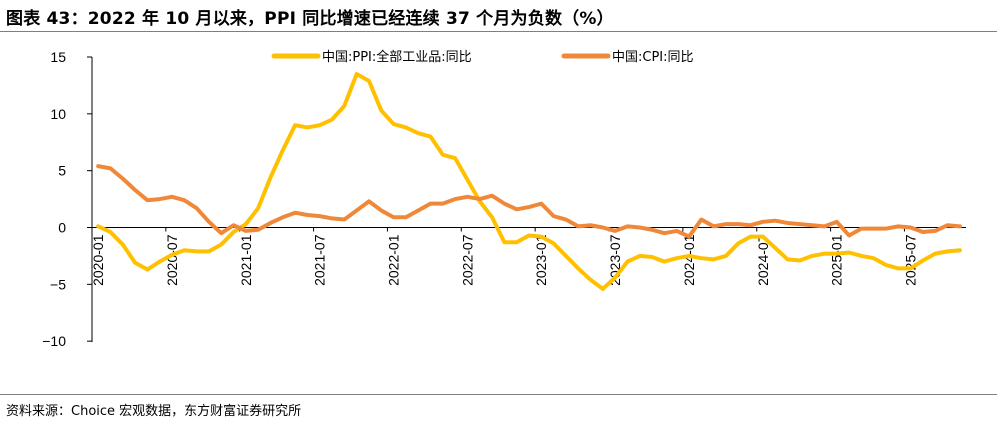 The height and width of the screenshot is (422, 997). Describe the element at coordinates (911, 260) in the screenshot. I see `x-tick-label: 2025-07` at that location.